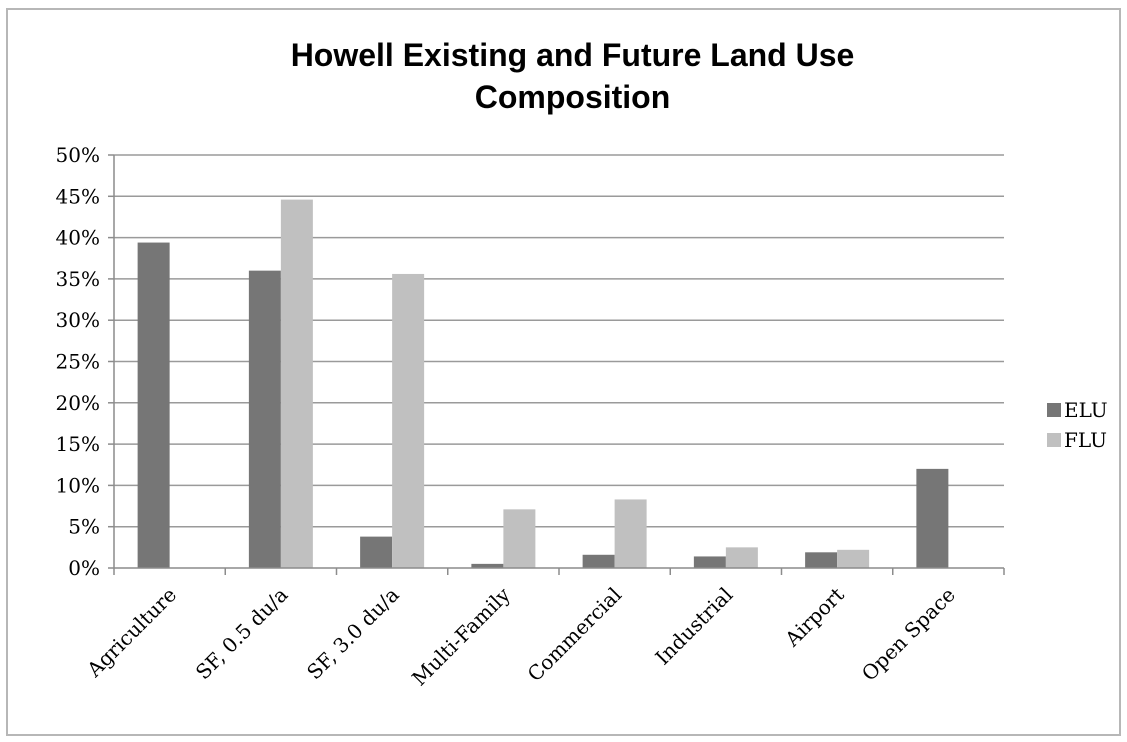  I want to click on legend-label-elu: ELU, so click(1086, 410).